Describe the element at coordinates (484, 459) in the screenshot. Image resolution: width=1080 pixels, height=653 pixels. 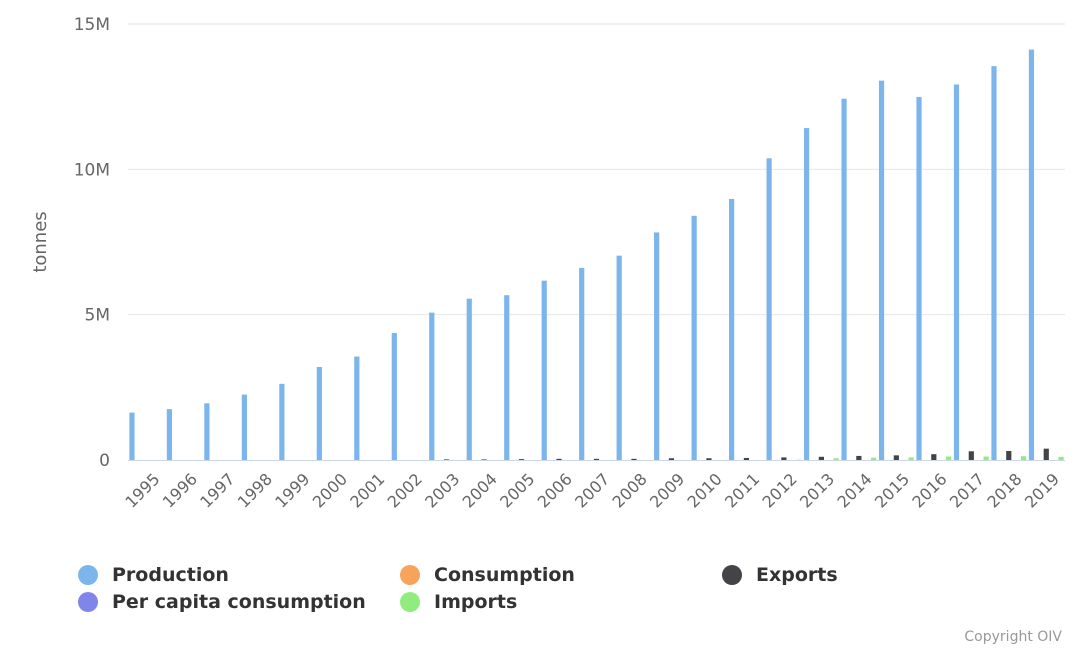
I see `bar-exports-2004` at that location.